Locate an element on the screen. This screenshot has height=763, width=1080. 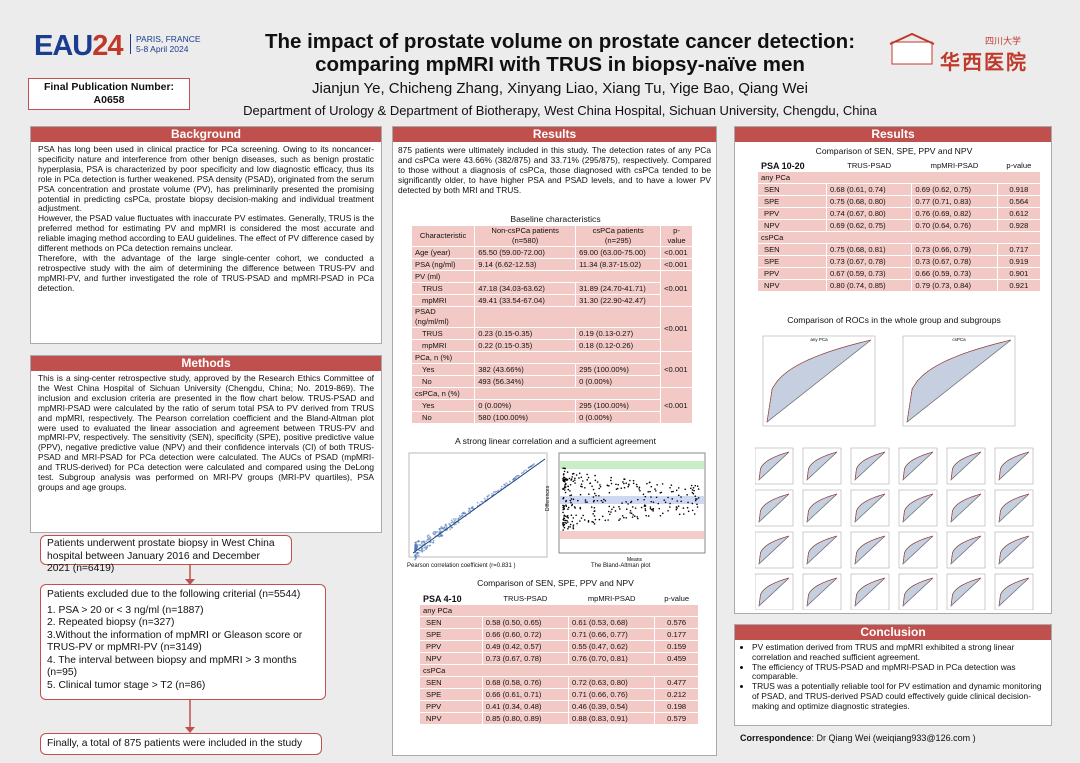
cell: 0.41 (0.34, 0.48) is located at coordinates (525, 706).